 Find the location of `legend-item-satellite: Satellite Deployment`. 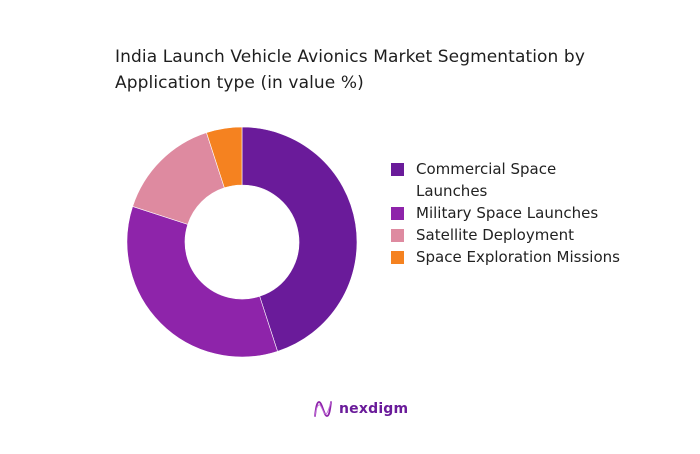

legend-item-satellite: Satellite Deployment is located at coordinates (521, 235).